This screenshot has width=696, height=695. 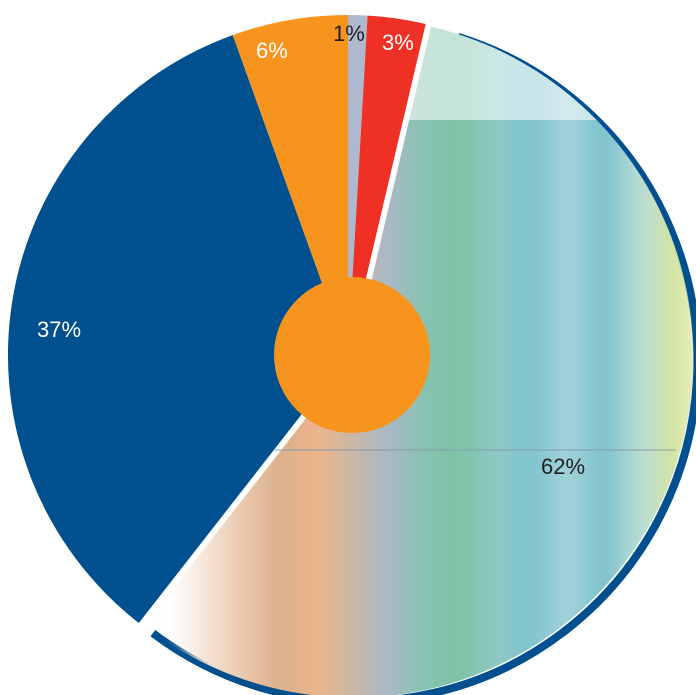 What do you see at coordinates (290, 185) in the screenshot?
I see `slice-6-percent` at bounding box center [290, 185].